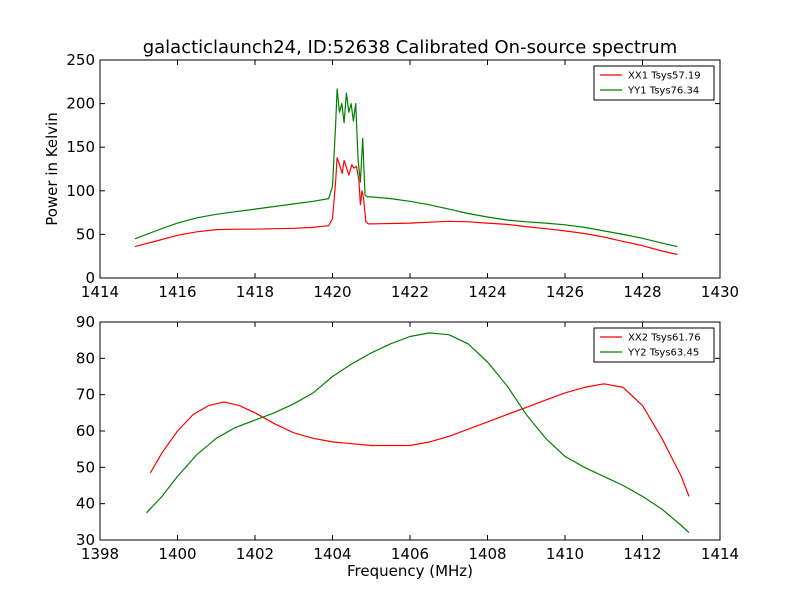  Describe the element at coordinates (85, 540) in the screenshot. I see `y-tick-label: 30` at that location.